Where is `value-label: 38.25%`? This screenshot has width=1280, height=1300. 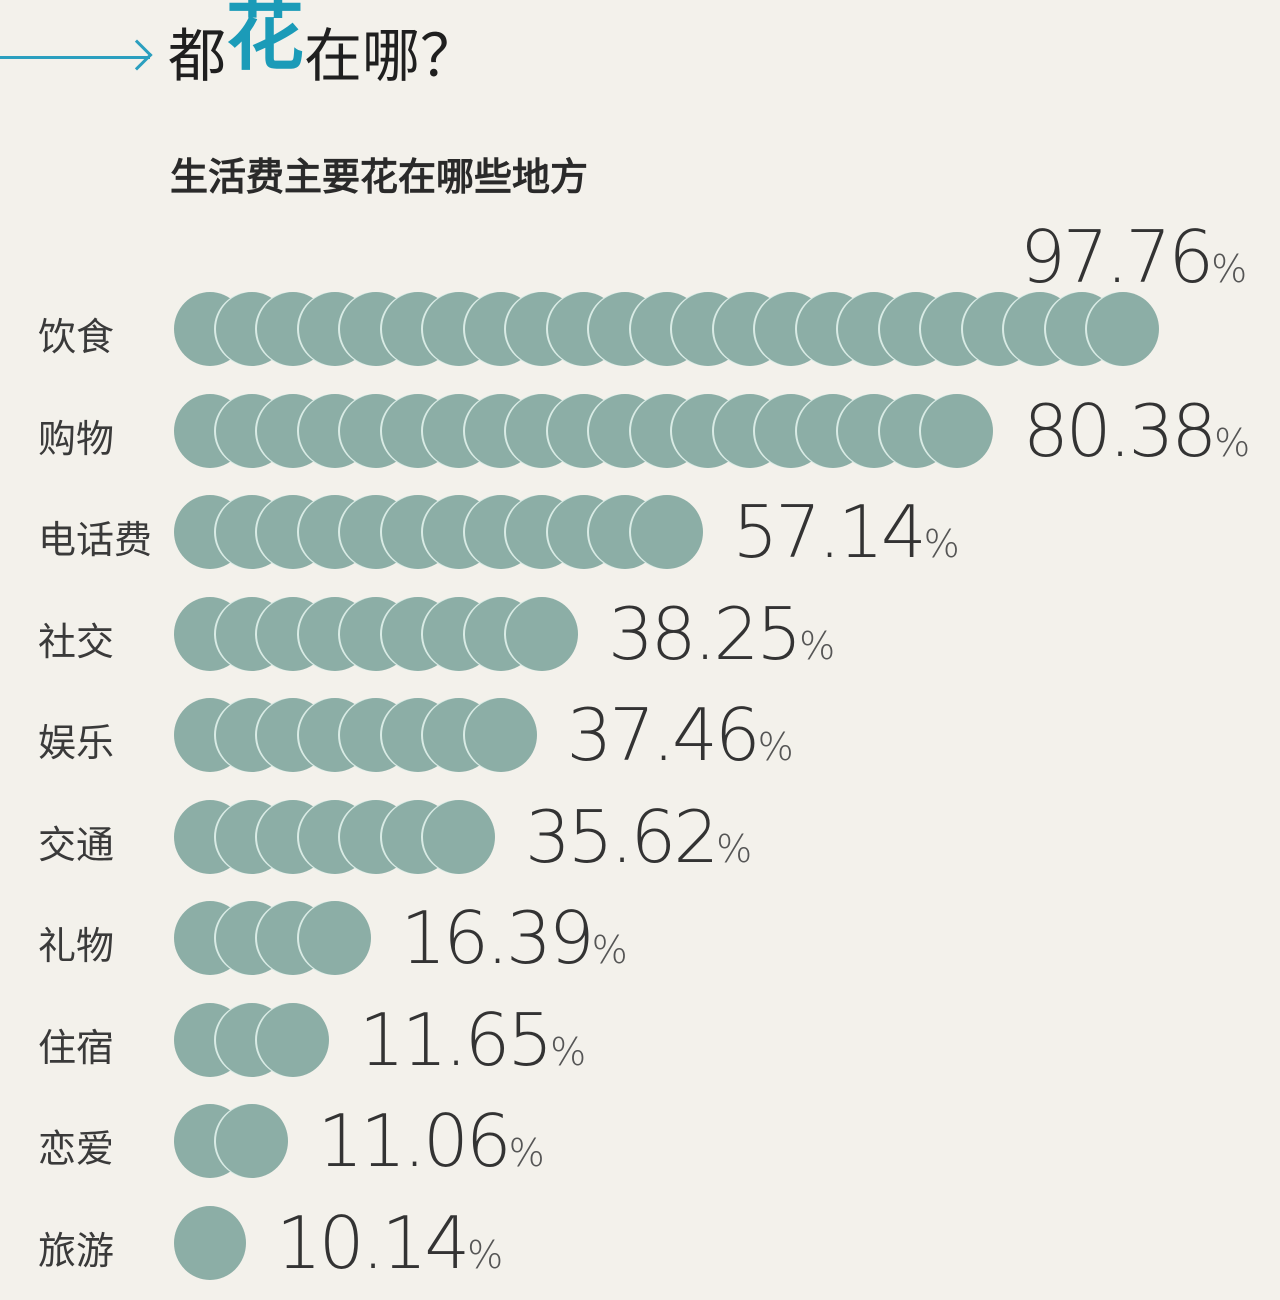
value-label: 38.25% is located at coordinates (721, 640).